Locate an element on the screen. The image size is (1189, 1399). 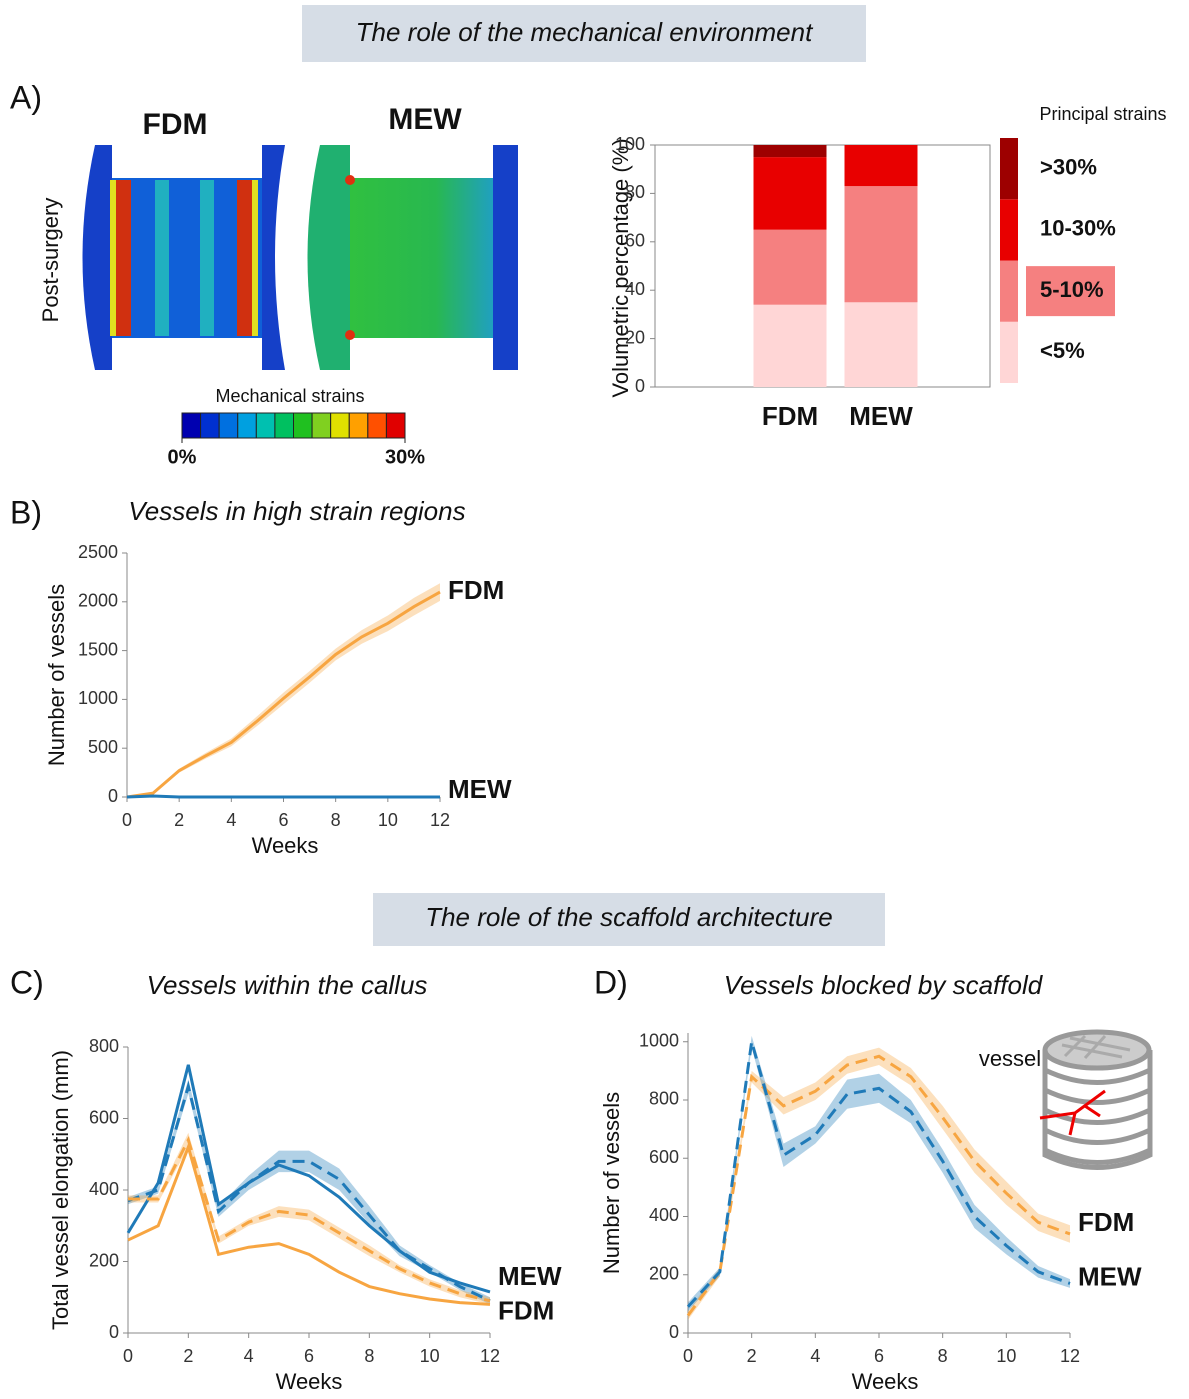
y-tick-label: 1500 is located at coordinates (98, 649).